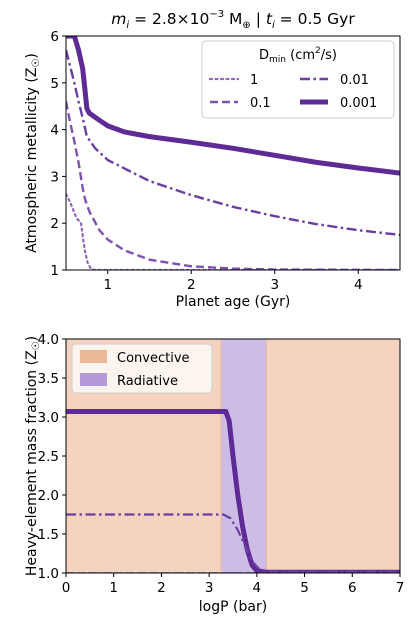 This screenshot has width=415, height=629. What do you see at coordinates (358, 103) in the screenshot?
I see `legend-label-dmin-0_001: 0.001` at bounding box center [358, 103].